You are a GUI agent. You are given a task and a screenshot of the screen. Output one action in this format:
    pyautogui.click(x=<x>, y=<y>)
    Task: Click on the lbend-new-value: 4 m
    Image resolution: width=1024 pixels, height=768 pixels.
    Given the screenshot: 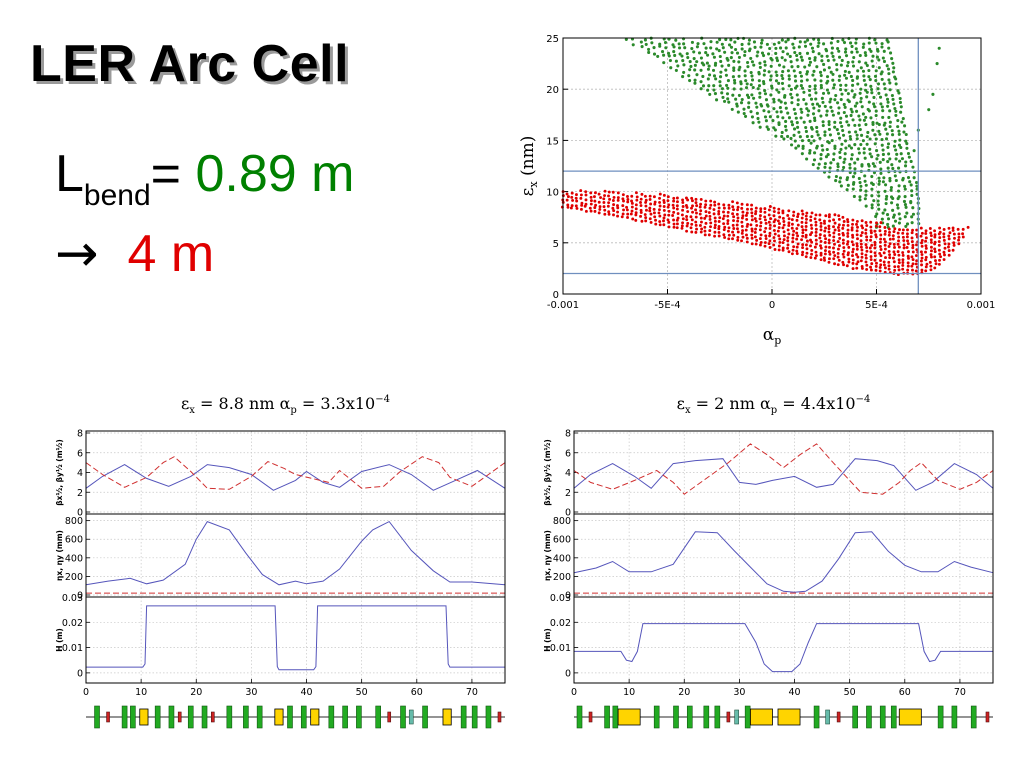 What is the action you would take?
    pyautogui.click(x=171, y=254)
    